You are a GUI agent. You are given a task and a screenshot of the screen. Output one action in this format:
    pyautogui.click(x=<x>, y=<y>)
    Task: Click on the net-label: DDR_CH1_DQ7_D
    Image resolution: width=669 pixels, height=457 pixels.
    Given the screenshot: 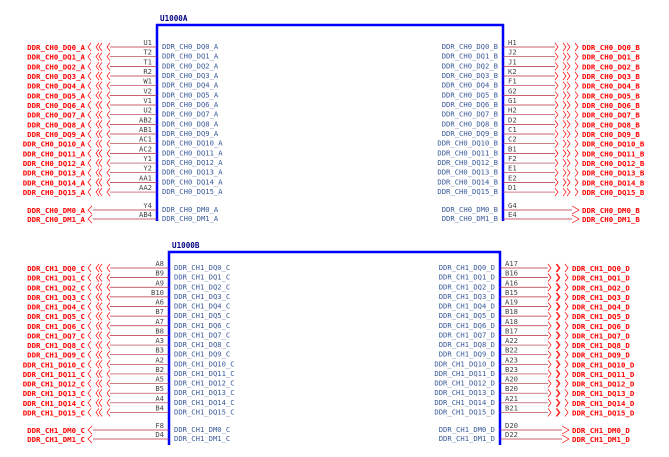 What is the action you would take?
    pyautogui.click(x=601, y=335)
    